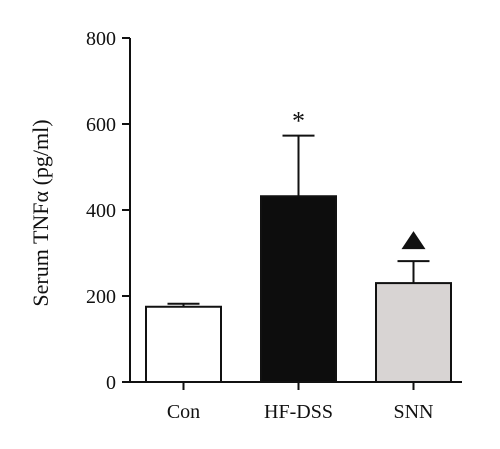 Image resolution: width=500 pixels, height=449 pixels. Describe the element at coordinates (183, 412) in the screenshot. I see `x-tick-label: Con` at that location.